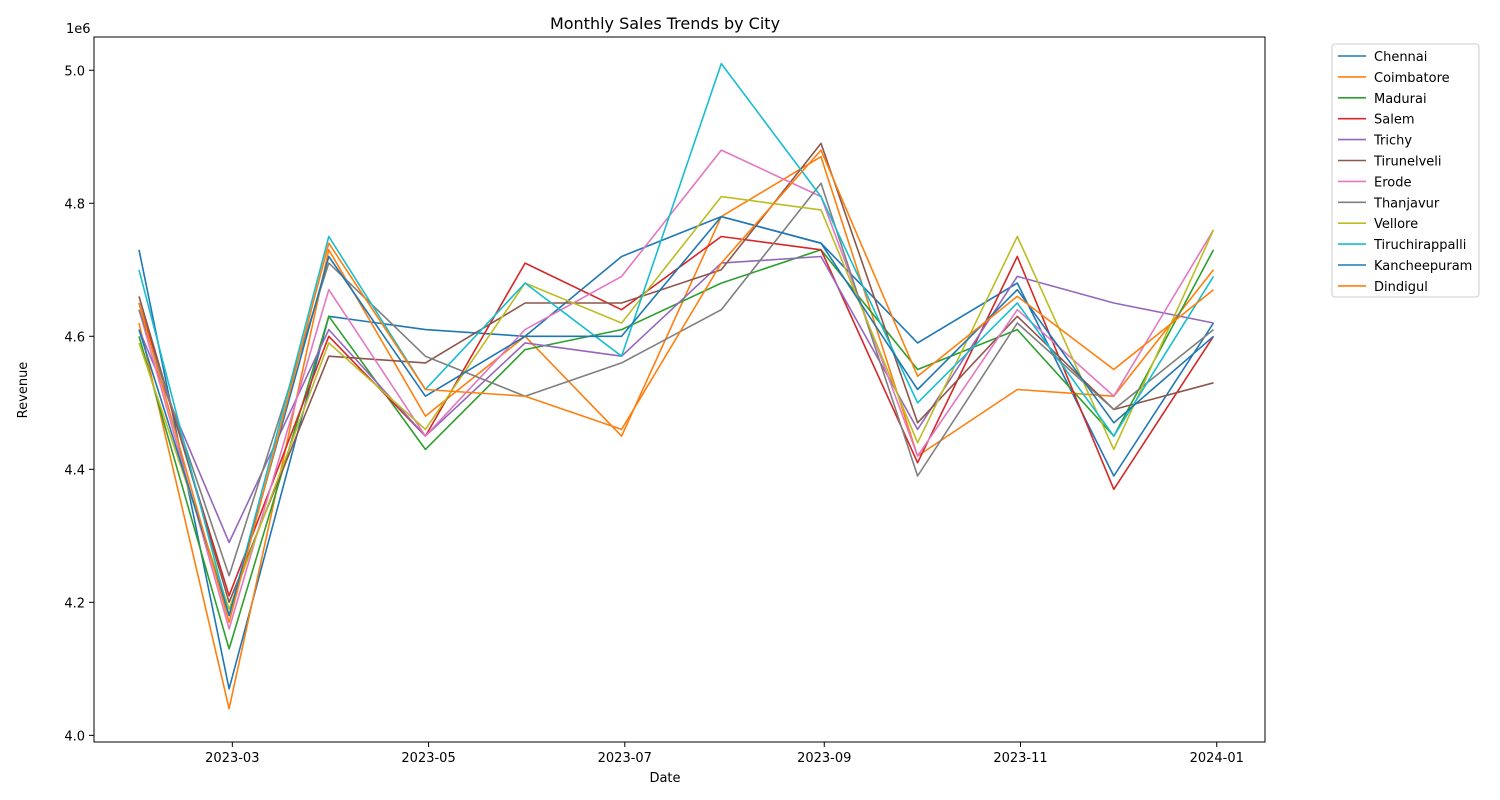 The image size is (1500, 800). I want to click on x-axis-title: Date, so click(664, 778).